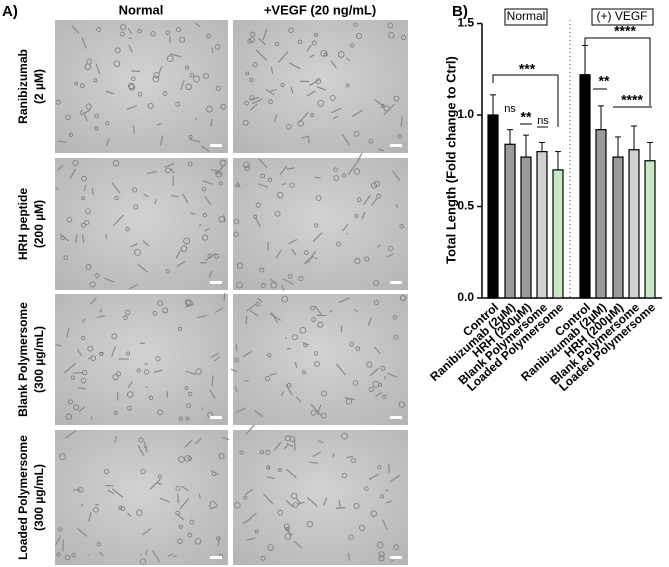  Describe the element at coordinates (141, 359) in the screenshot. I see `micrograph` at that location.